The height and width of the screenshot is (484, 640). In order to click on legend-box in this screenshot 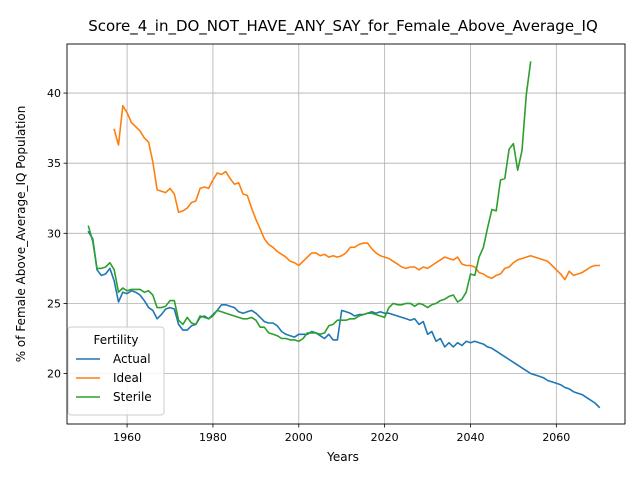, I will do `click(116, 371)`.